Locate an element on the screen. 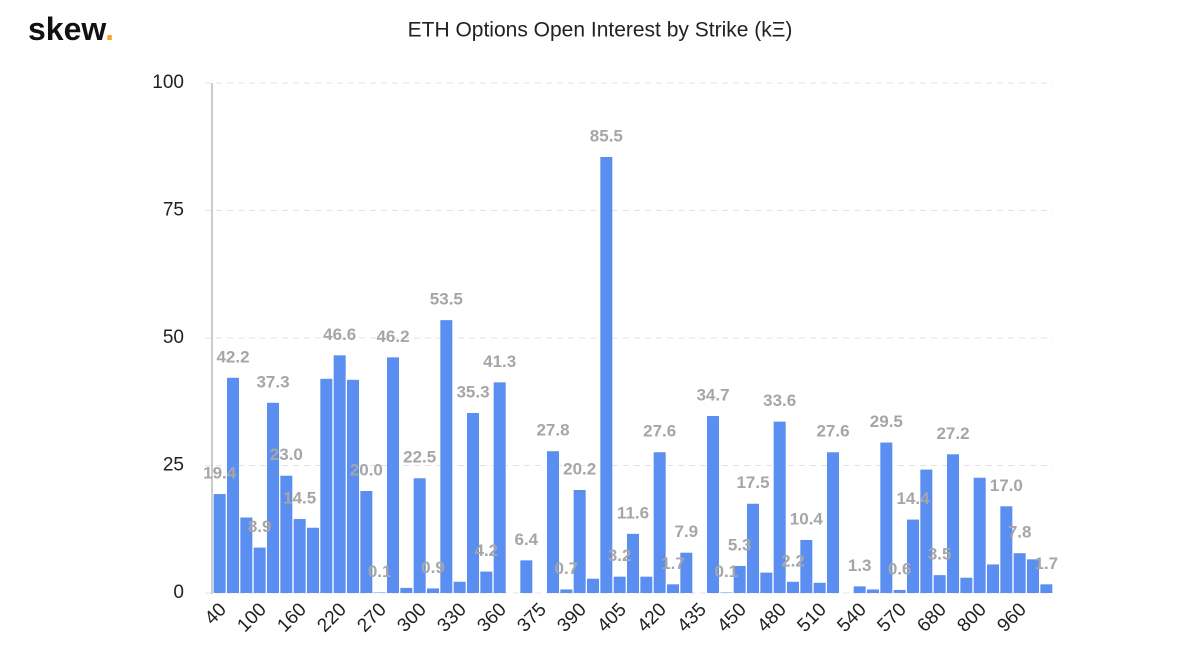 The image size is (1200, 670). data-label: 53.5 is located at coordinates (446, 299).